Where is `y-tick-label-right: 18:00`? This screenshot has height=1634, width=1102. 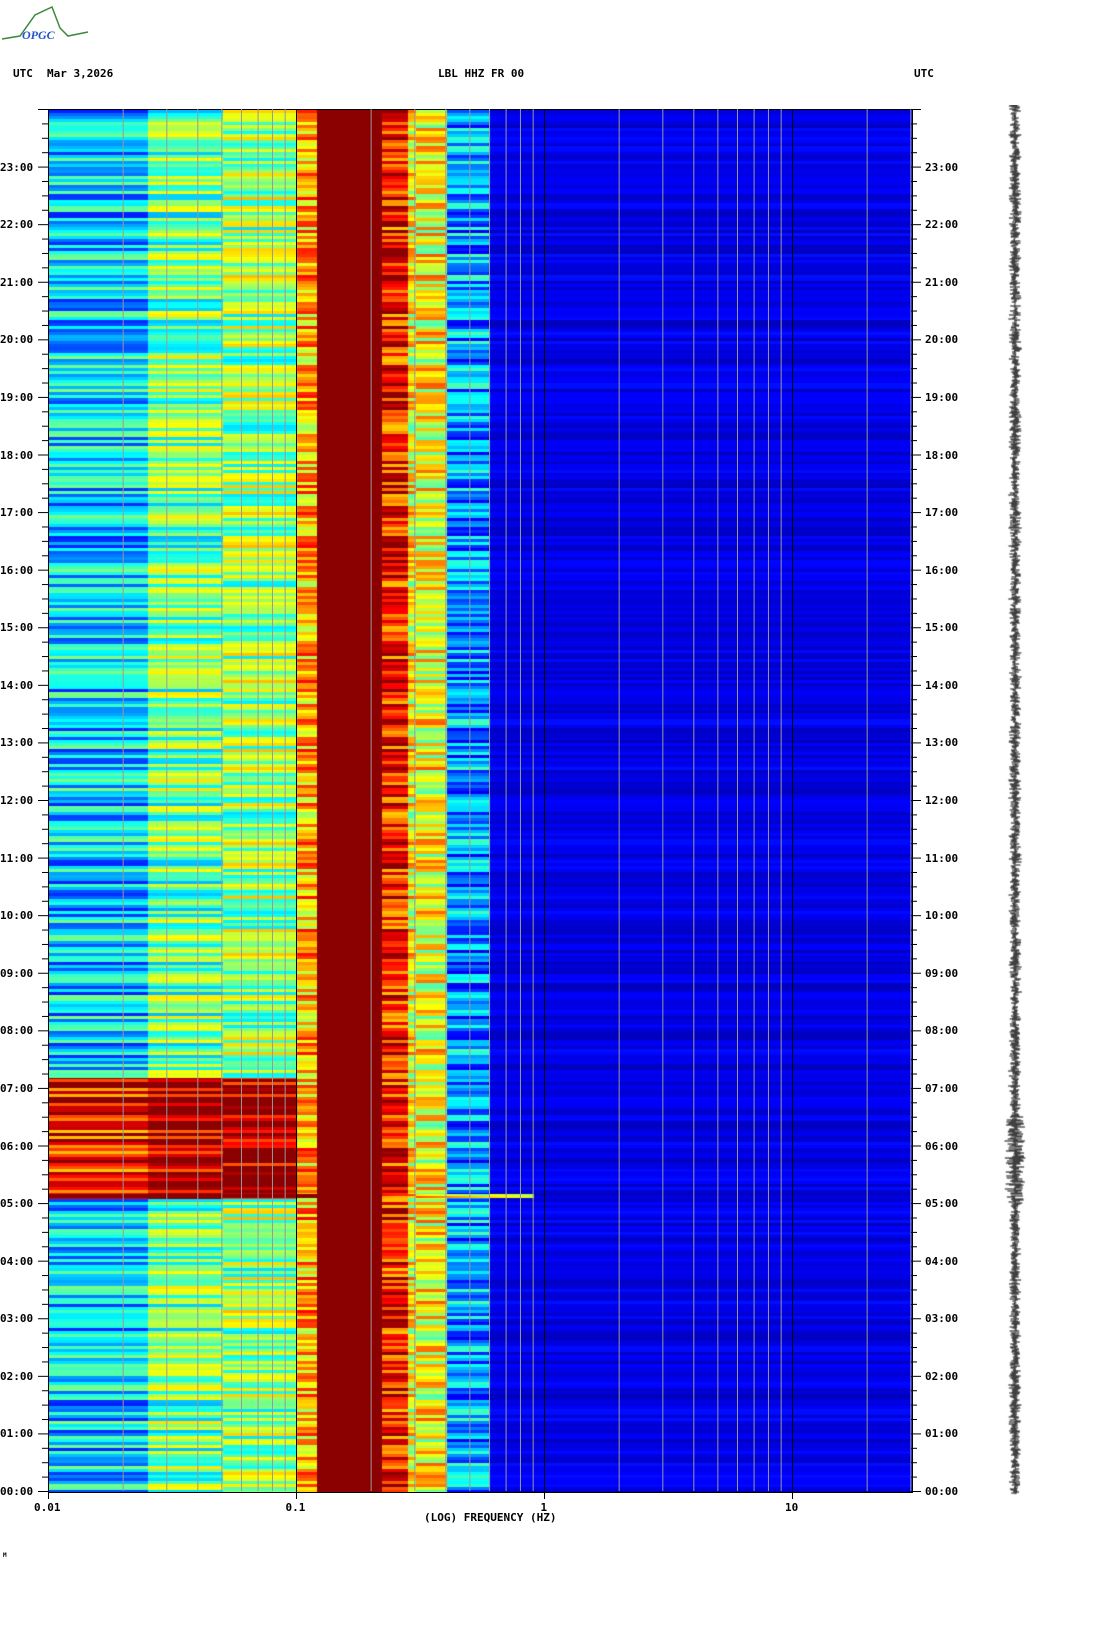
y-tick-label-right: 18:00 is located at coordinates (942, 455).